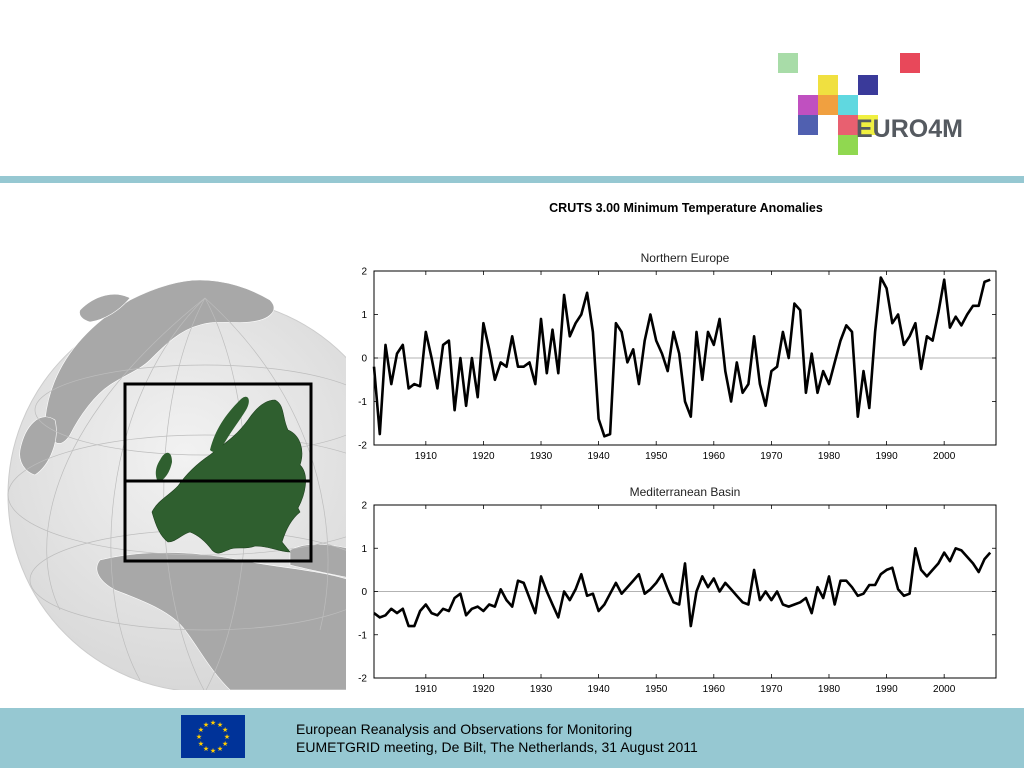  I want to click on eu-flag-icon: ★★★★★★★★★ ★ ★★, so click(213, 736).